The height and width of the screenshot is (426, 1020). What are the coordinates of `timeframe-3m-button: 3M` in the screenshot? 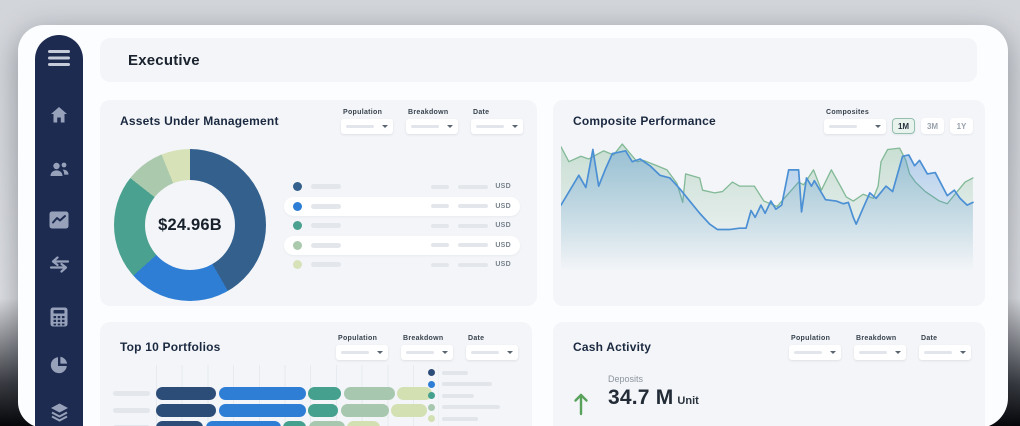 It's located at (932, 126).